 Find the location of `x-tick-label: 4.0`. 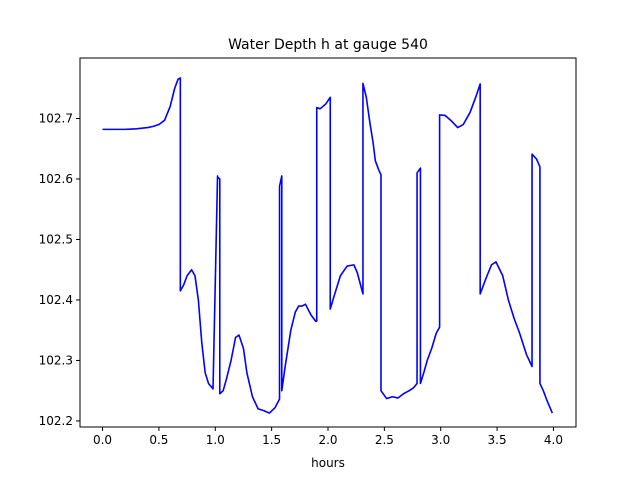

x-tick-label: 4.0 is located at coordinates (553, 440).